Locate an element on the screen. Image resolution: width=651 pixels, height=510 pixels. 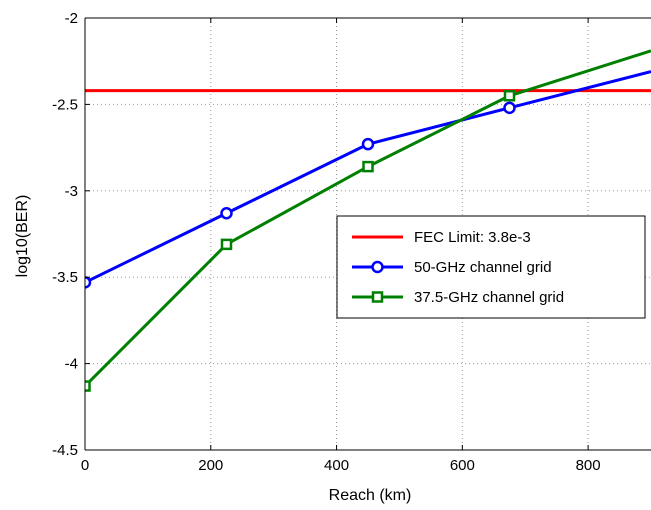
x-tick-label: 200 is located at coordinates (210, 465).